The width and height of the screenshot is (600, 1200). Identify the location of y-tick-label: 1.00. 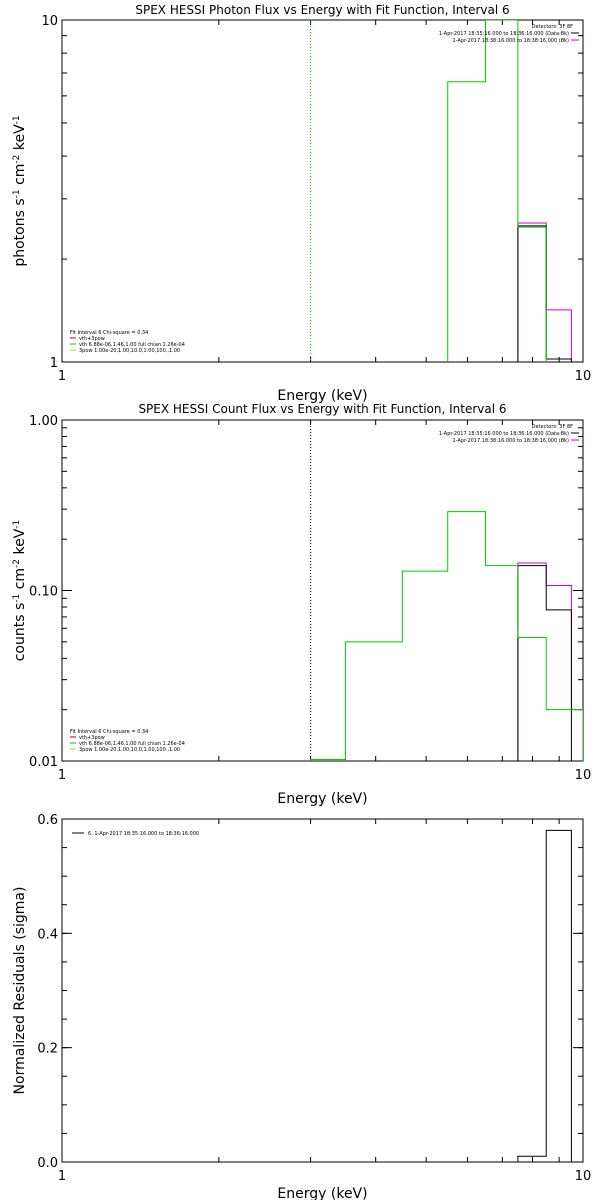
(43, 421).